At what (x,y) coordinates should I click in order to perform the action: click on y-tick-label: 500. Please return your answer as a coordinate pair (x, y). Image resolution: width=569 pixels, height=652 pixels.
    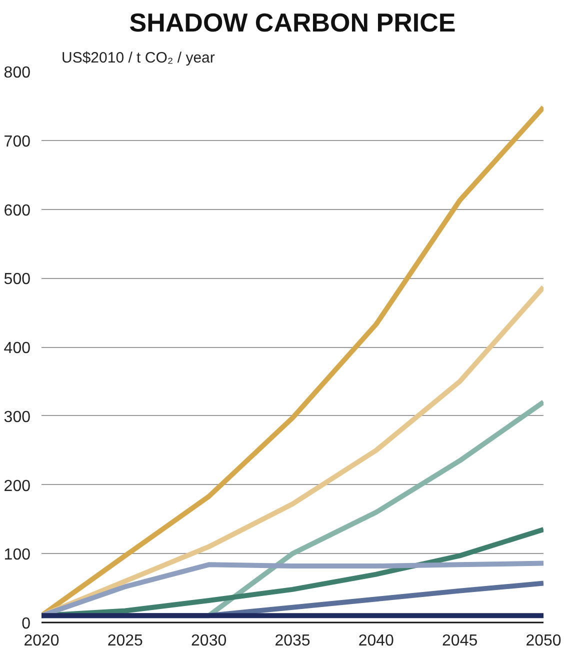
    Looking at the image, I should click on (17, 279).